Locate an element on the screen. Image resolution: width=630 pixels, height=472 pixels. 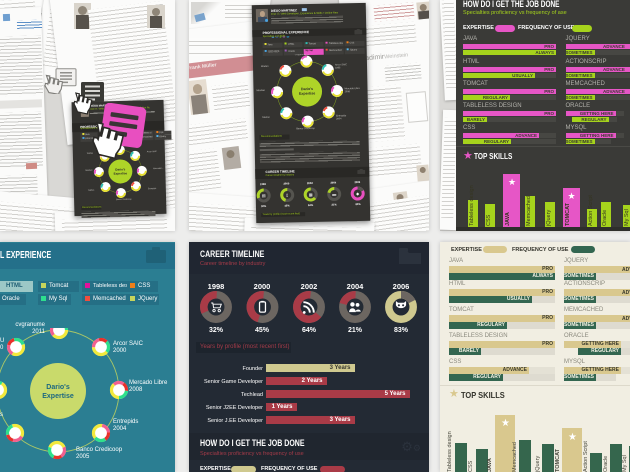
svg-text: Mercado Libre is located at coordinates (352, 88).